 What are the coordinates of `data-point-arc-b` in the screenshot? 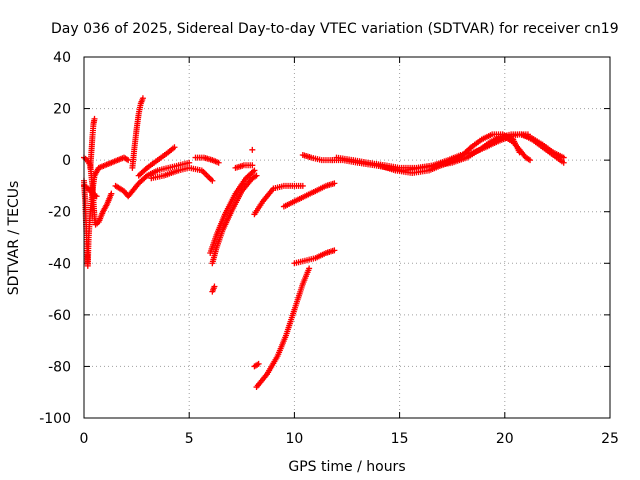 It's located at (111, 193).